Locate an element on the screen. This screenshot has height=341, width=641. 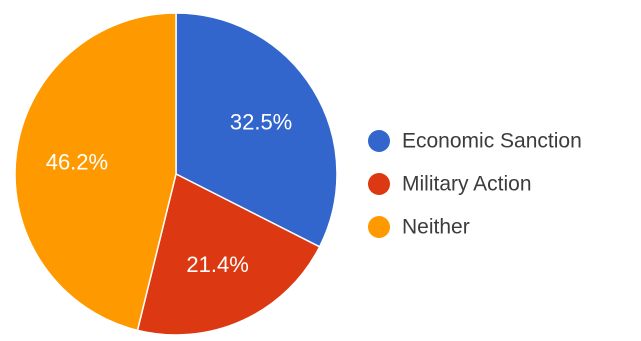
legend-item-economic-sanction: Economic Sanction is located at coordinates (475, 141).